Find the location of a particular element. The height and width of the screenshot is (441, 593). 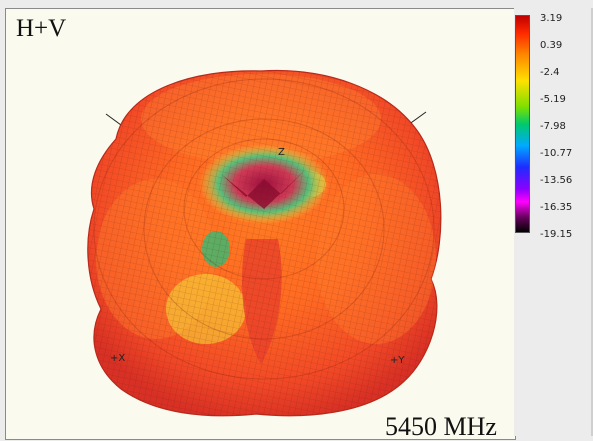

scale-tick: -19.15 is located at coordinates (556, 234).